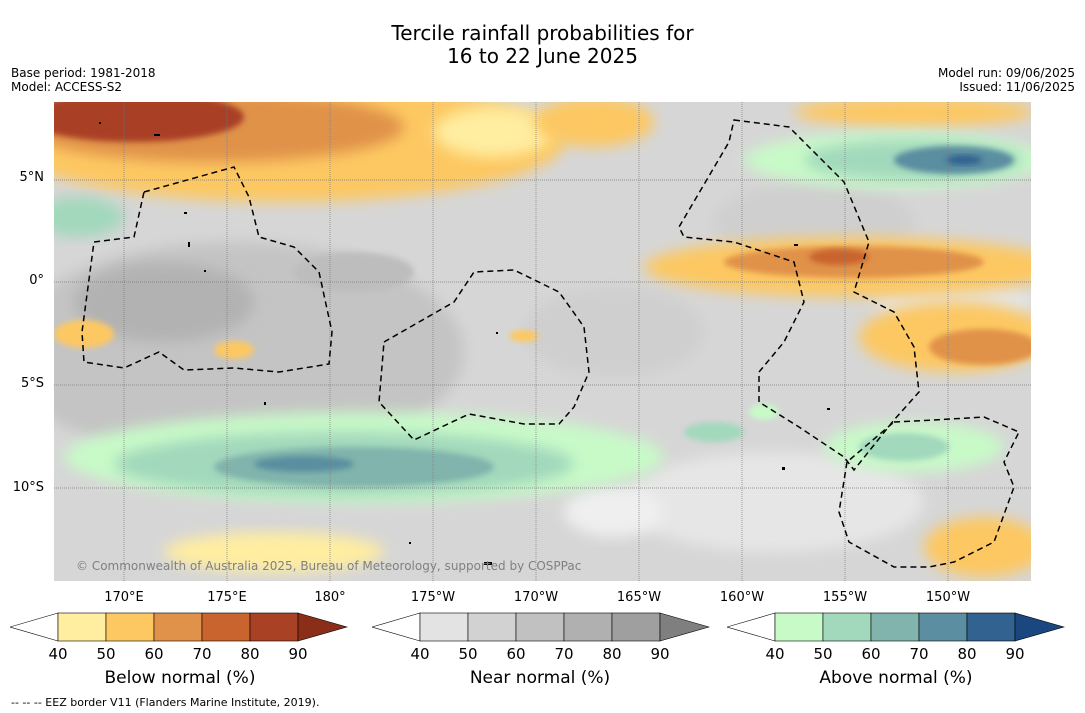 The width and height of the screenshot is (1085, 713). I want to click on meta-right: Model run: 09/06/2025 Issued: 11/06/2025, so click(1006, 80).